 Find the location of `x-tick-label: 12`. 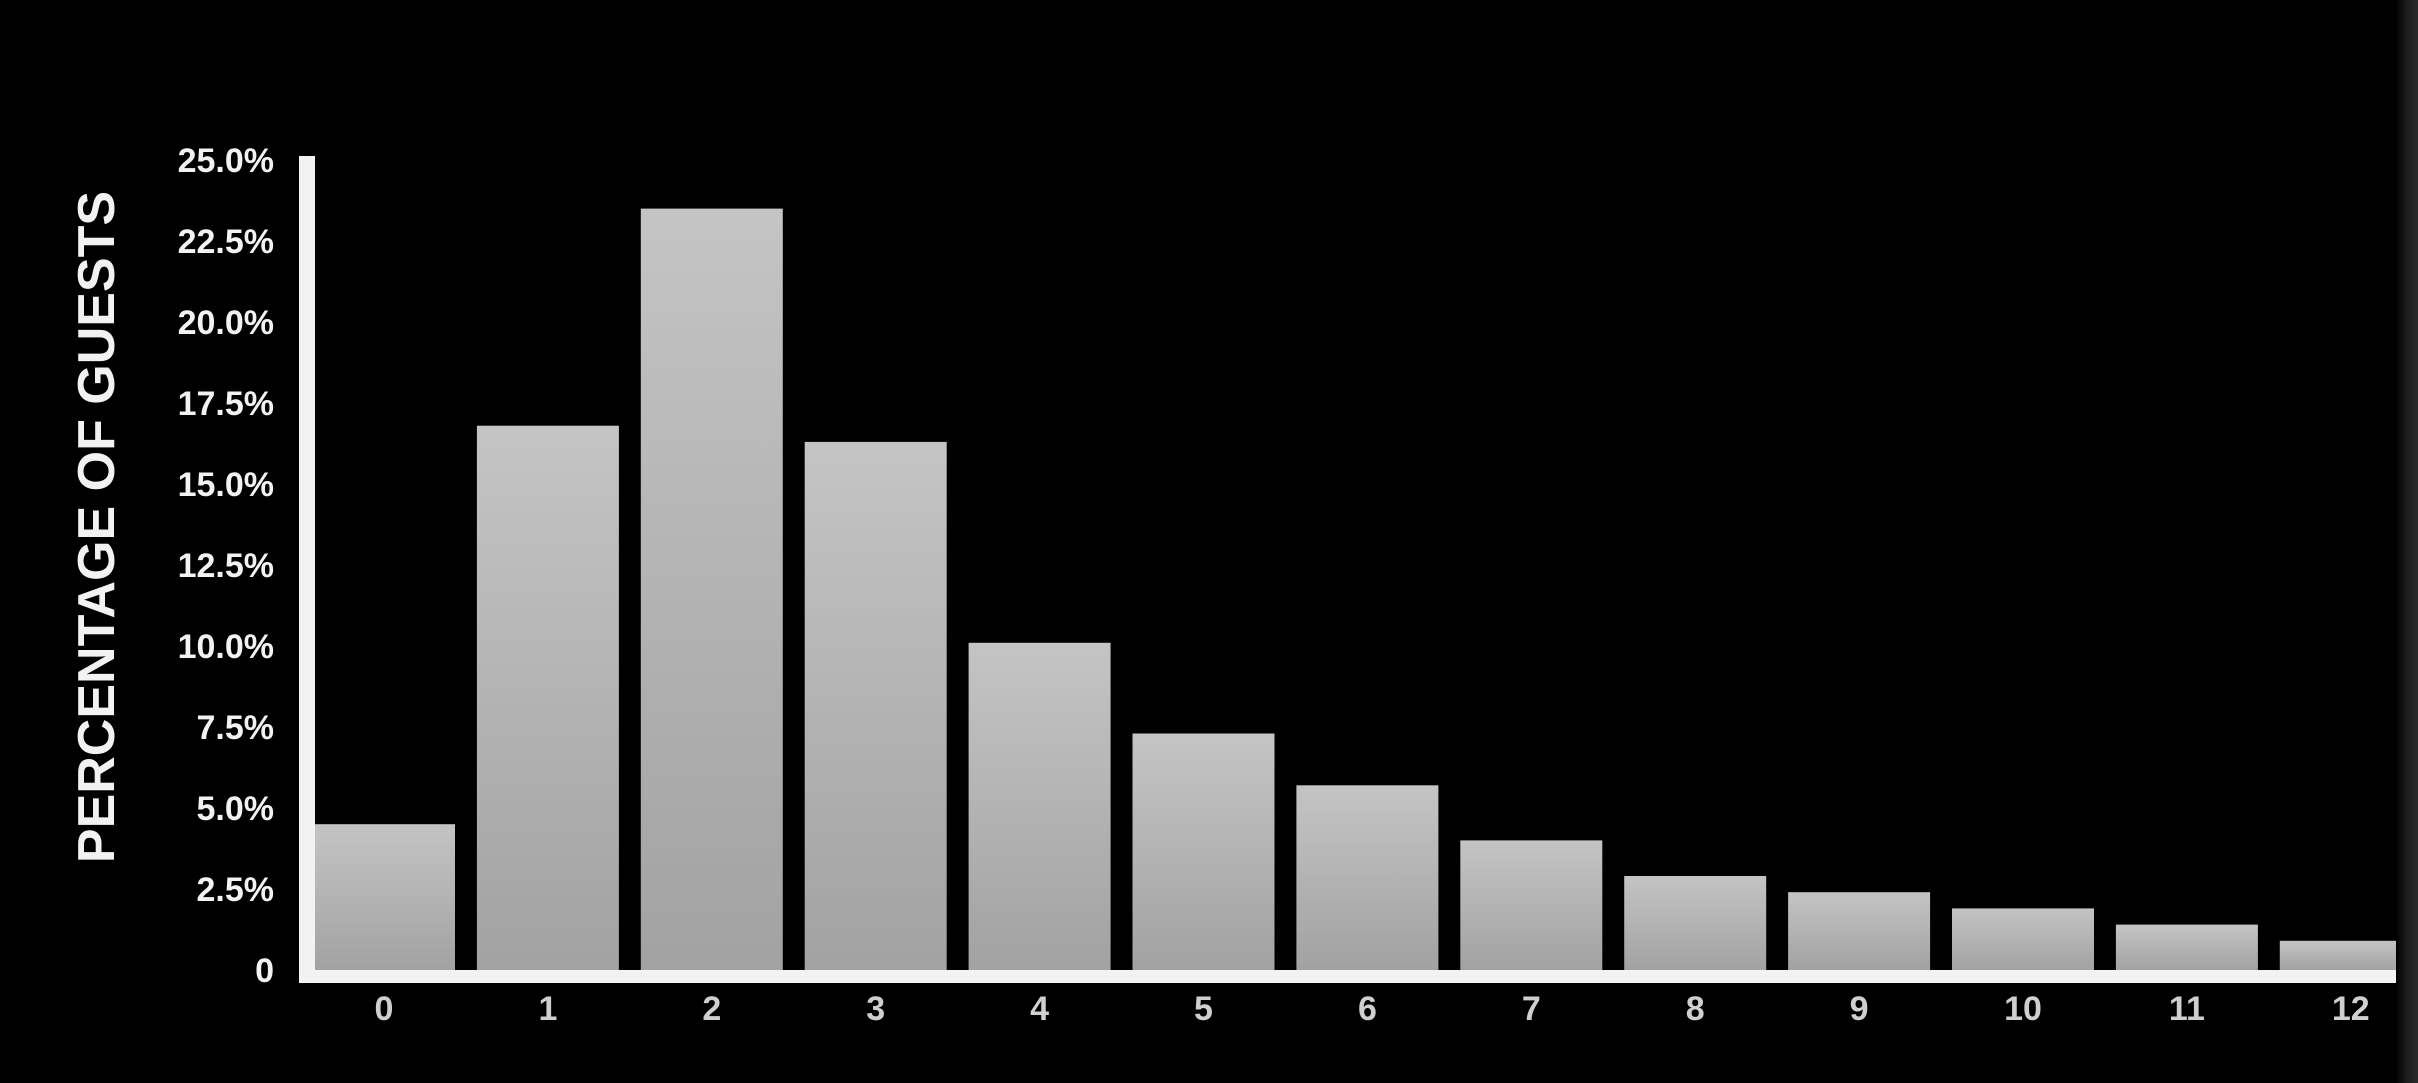

x-tick-label: 12 is located at coordinates (2351, 1009).